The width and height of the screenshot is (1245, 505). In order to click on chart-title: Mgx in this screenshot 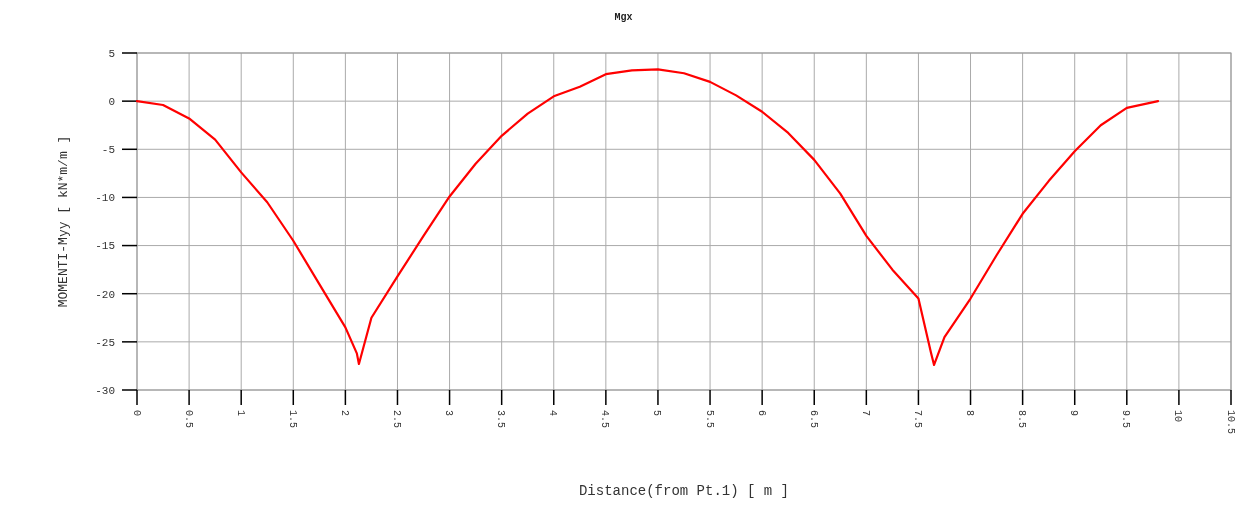, I will do `click(623, 17)`.